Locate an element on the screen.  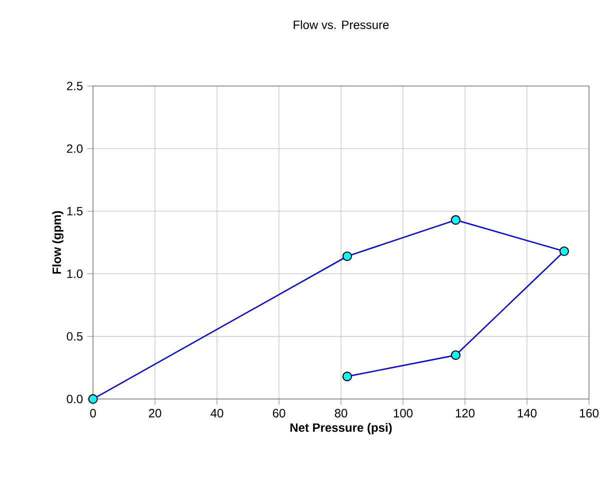
y-axis-title: Flow (gpm) is located at coordinates (58, 242).